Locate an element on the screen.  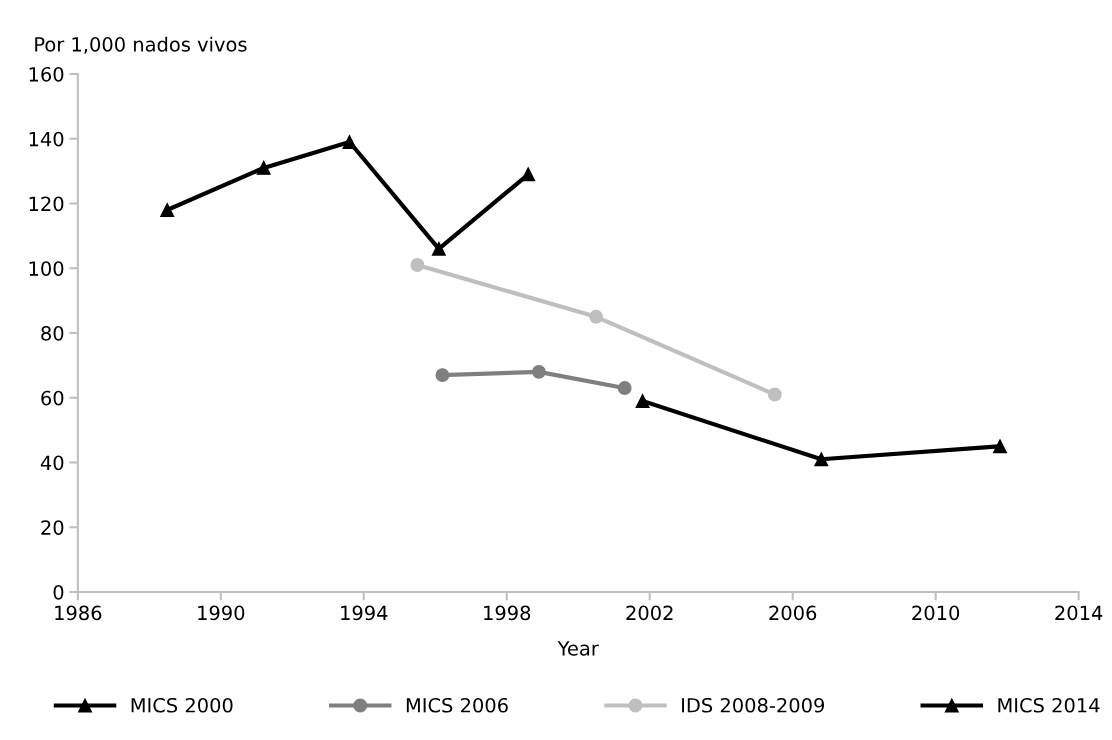
legend-label: MICS 2006 is located at coordinates (457, 705).